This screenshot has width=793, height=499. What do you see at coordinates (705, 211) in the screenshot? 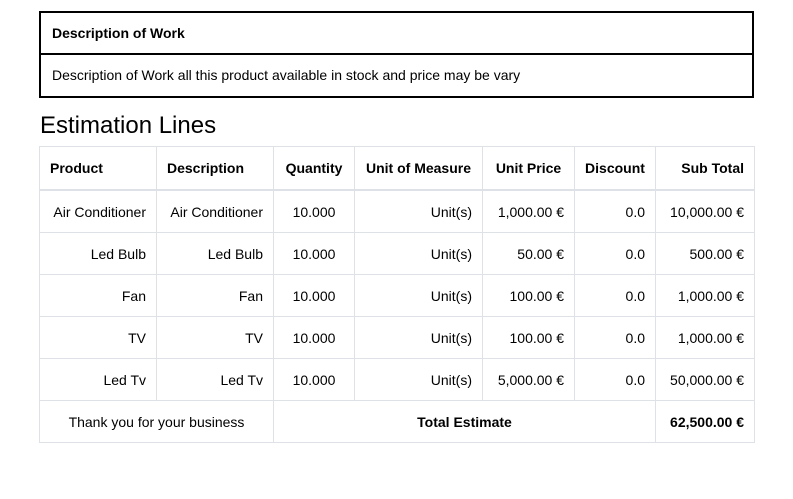
I see `cell-subtotal: 10,000.00 €` at bounding box center [705, 211].